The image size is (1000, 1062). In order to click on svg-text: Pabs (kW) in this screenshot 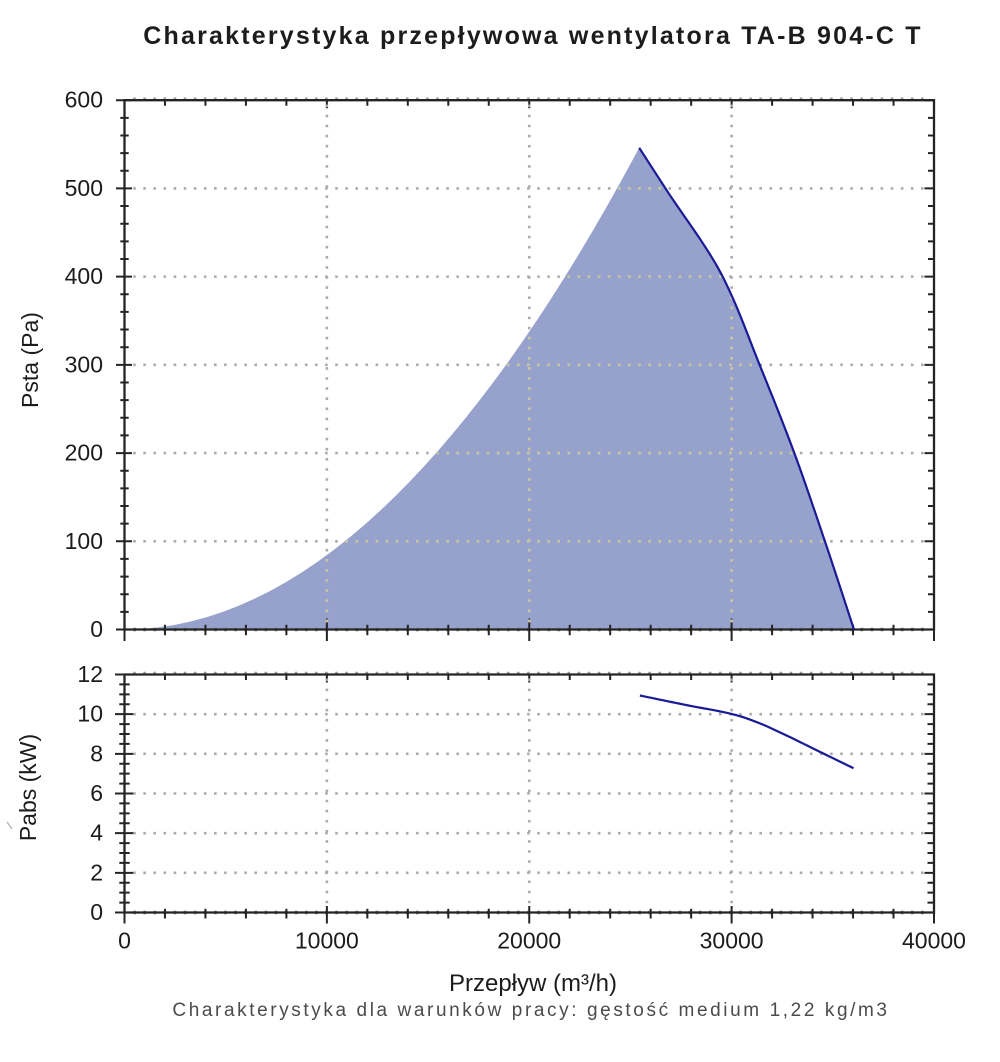, I will do `click(28, 787)`.